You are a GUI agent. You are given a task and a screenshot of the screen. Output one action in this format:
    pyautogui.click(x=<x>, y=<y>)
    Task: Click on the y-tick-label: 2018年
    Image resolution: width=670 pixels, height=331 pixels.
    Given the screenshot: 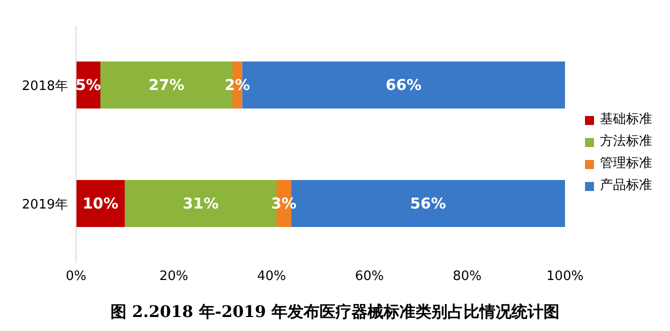 What is the action you would take?
    pyautogui.click(x=45, y=86)
    